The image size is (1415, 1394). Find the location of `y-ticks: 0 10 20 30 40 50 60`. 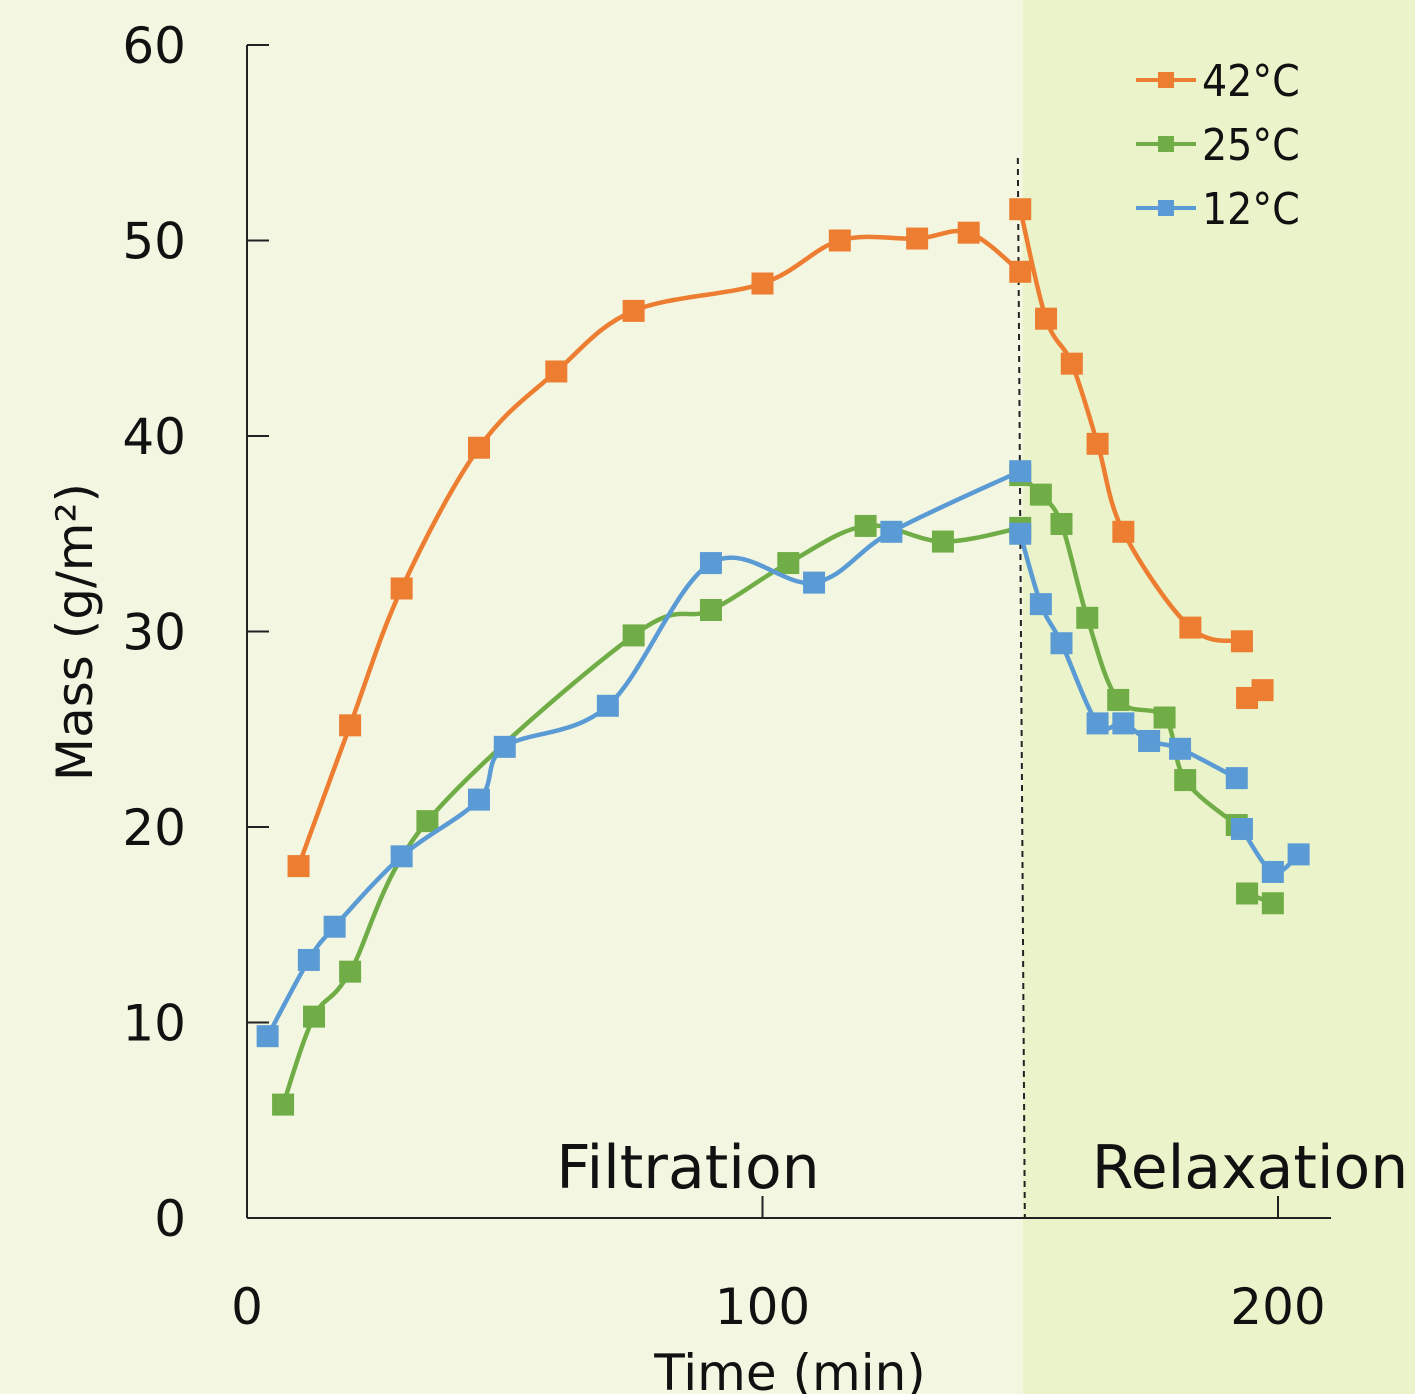

y-ticks: 0 10 20 30 40 50 60 is located at coordinates (195, 632).